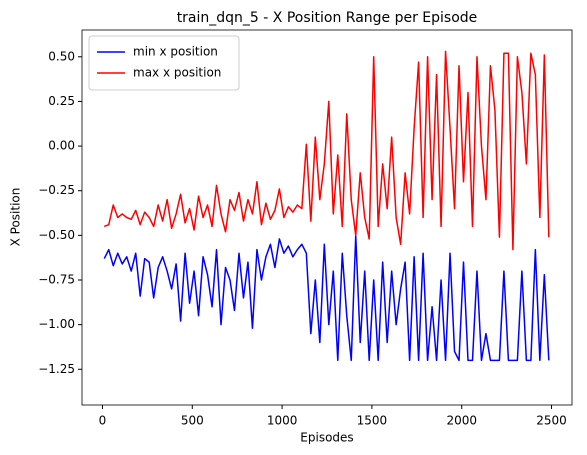  I want to click on y-tick-label: −0.25, so click(56, 190).